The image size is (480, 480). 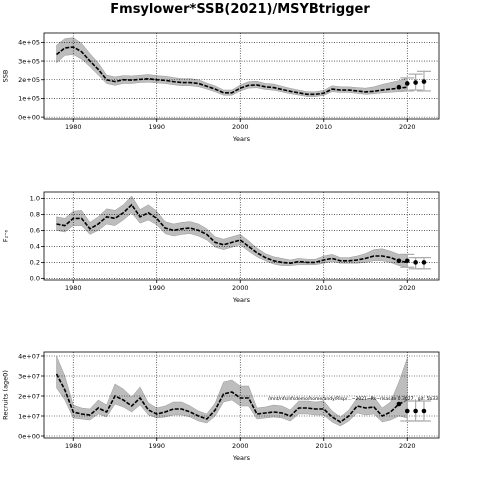 What do you see at coordinates (29, 376) in the screenshot?
I see `y-tick-label: 3e+07` at bounding box center [29, 376].